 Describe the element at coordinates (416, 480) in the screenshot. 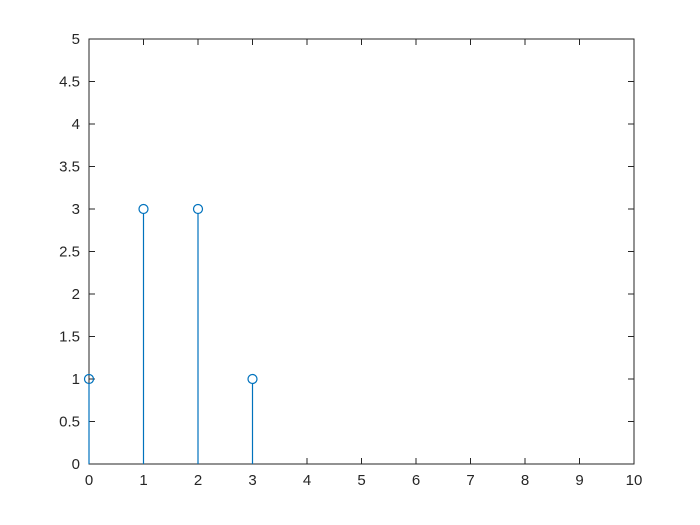

I see `x-tick-label: 6` at that location.